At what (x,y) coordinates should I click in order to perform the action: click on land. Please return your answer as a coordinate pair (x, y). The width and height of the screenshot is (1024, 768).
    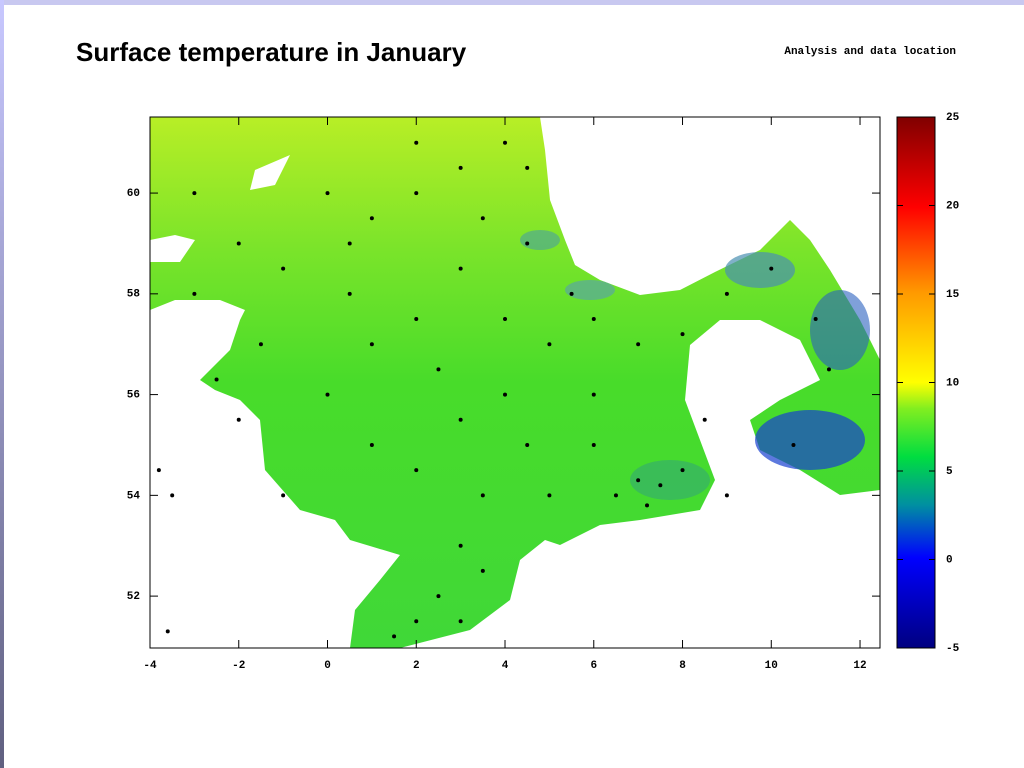
    Looking at the image, I should click on (270, 172).